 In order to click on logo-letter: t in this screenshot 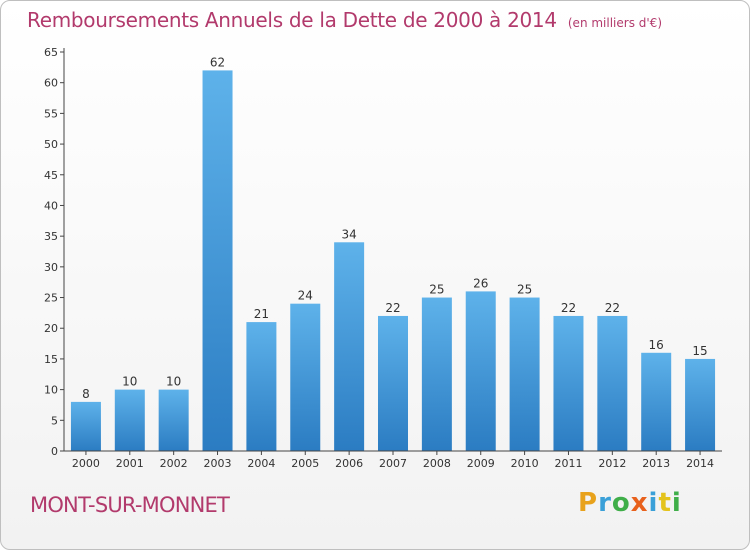, I will do `click(665, 503)`.